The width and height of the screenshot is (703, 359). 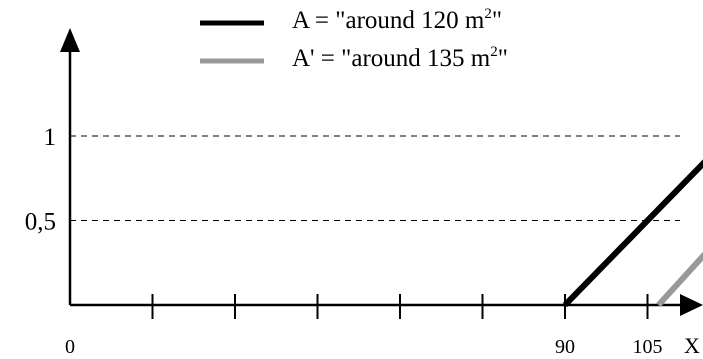 I want to click on y-axis-arrow, so click(x=70, y=40).